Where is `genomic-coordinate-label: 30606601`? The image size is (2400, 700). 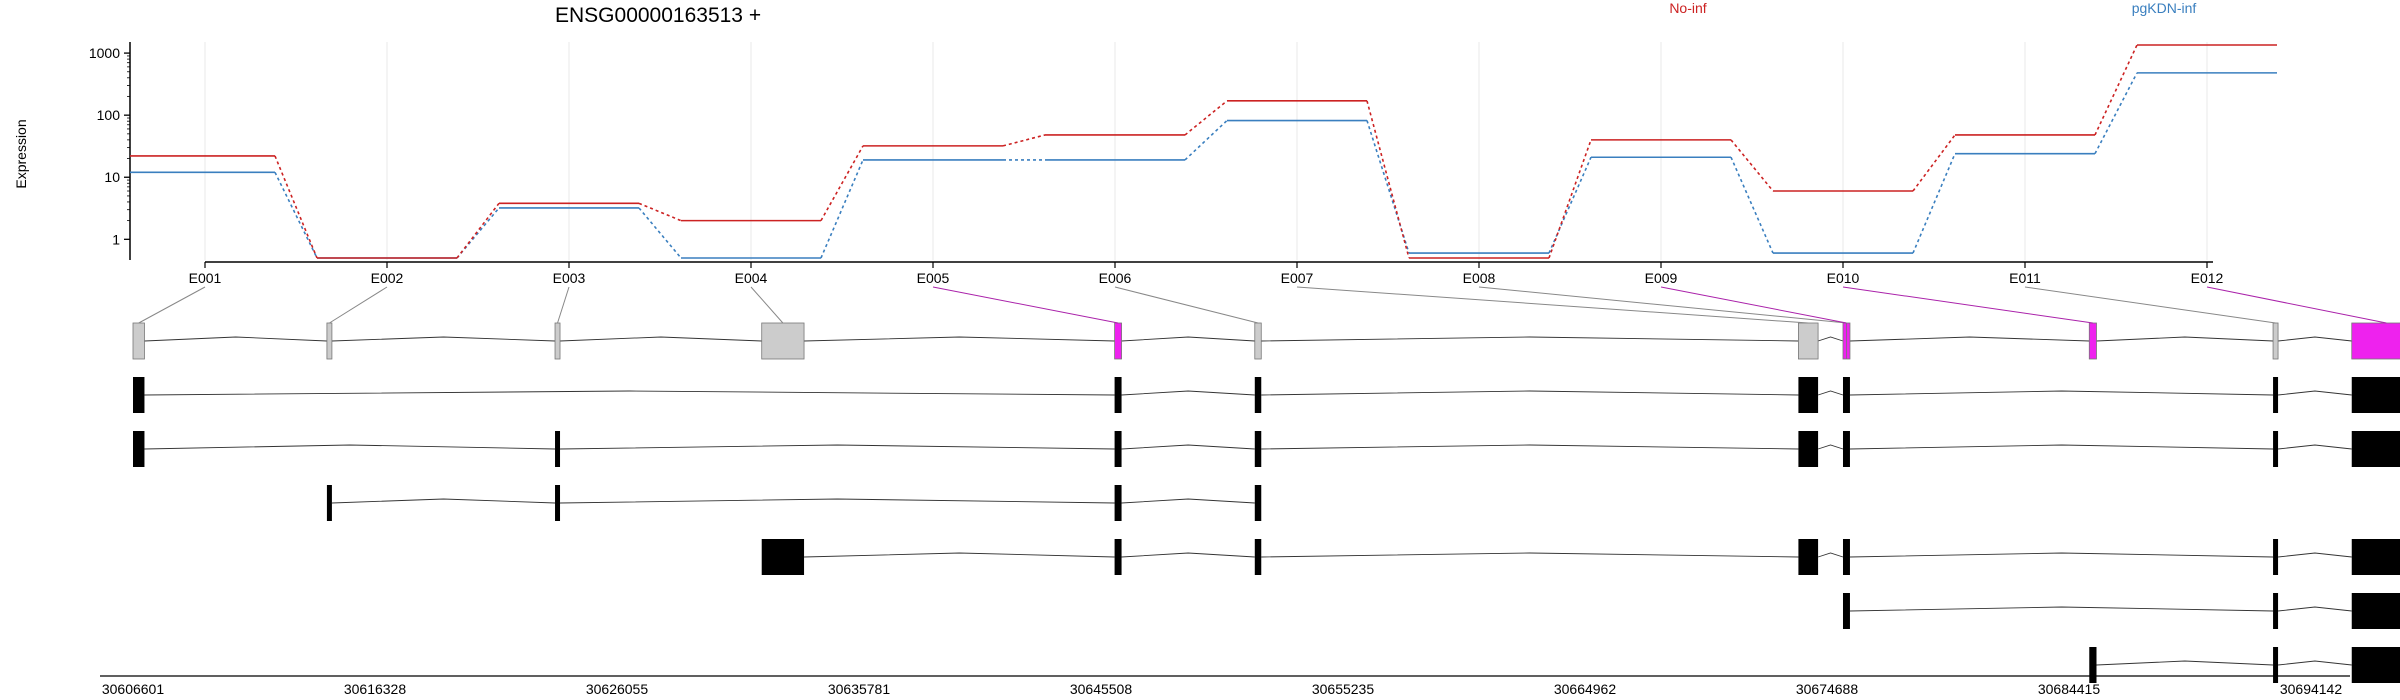 genomic-coordinate-label: 30606601 is located at coordinates (133, 689).